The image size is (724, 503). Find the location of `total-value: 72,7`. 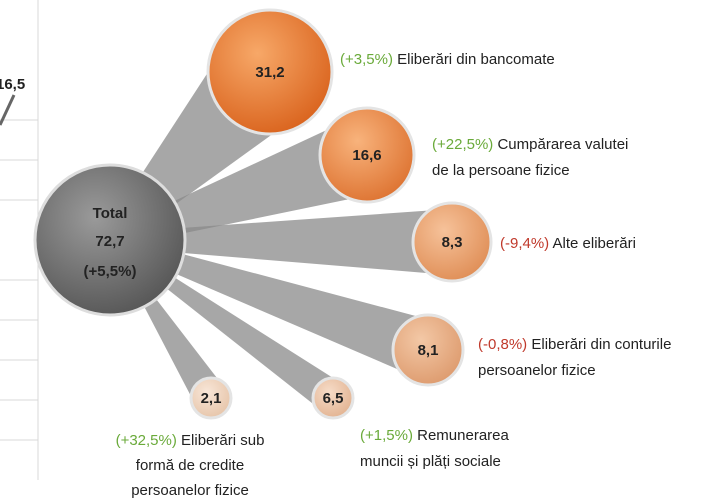

total-value: 72,7 is located at coordinates (109, 241).